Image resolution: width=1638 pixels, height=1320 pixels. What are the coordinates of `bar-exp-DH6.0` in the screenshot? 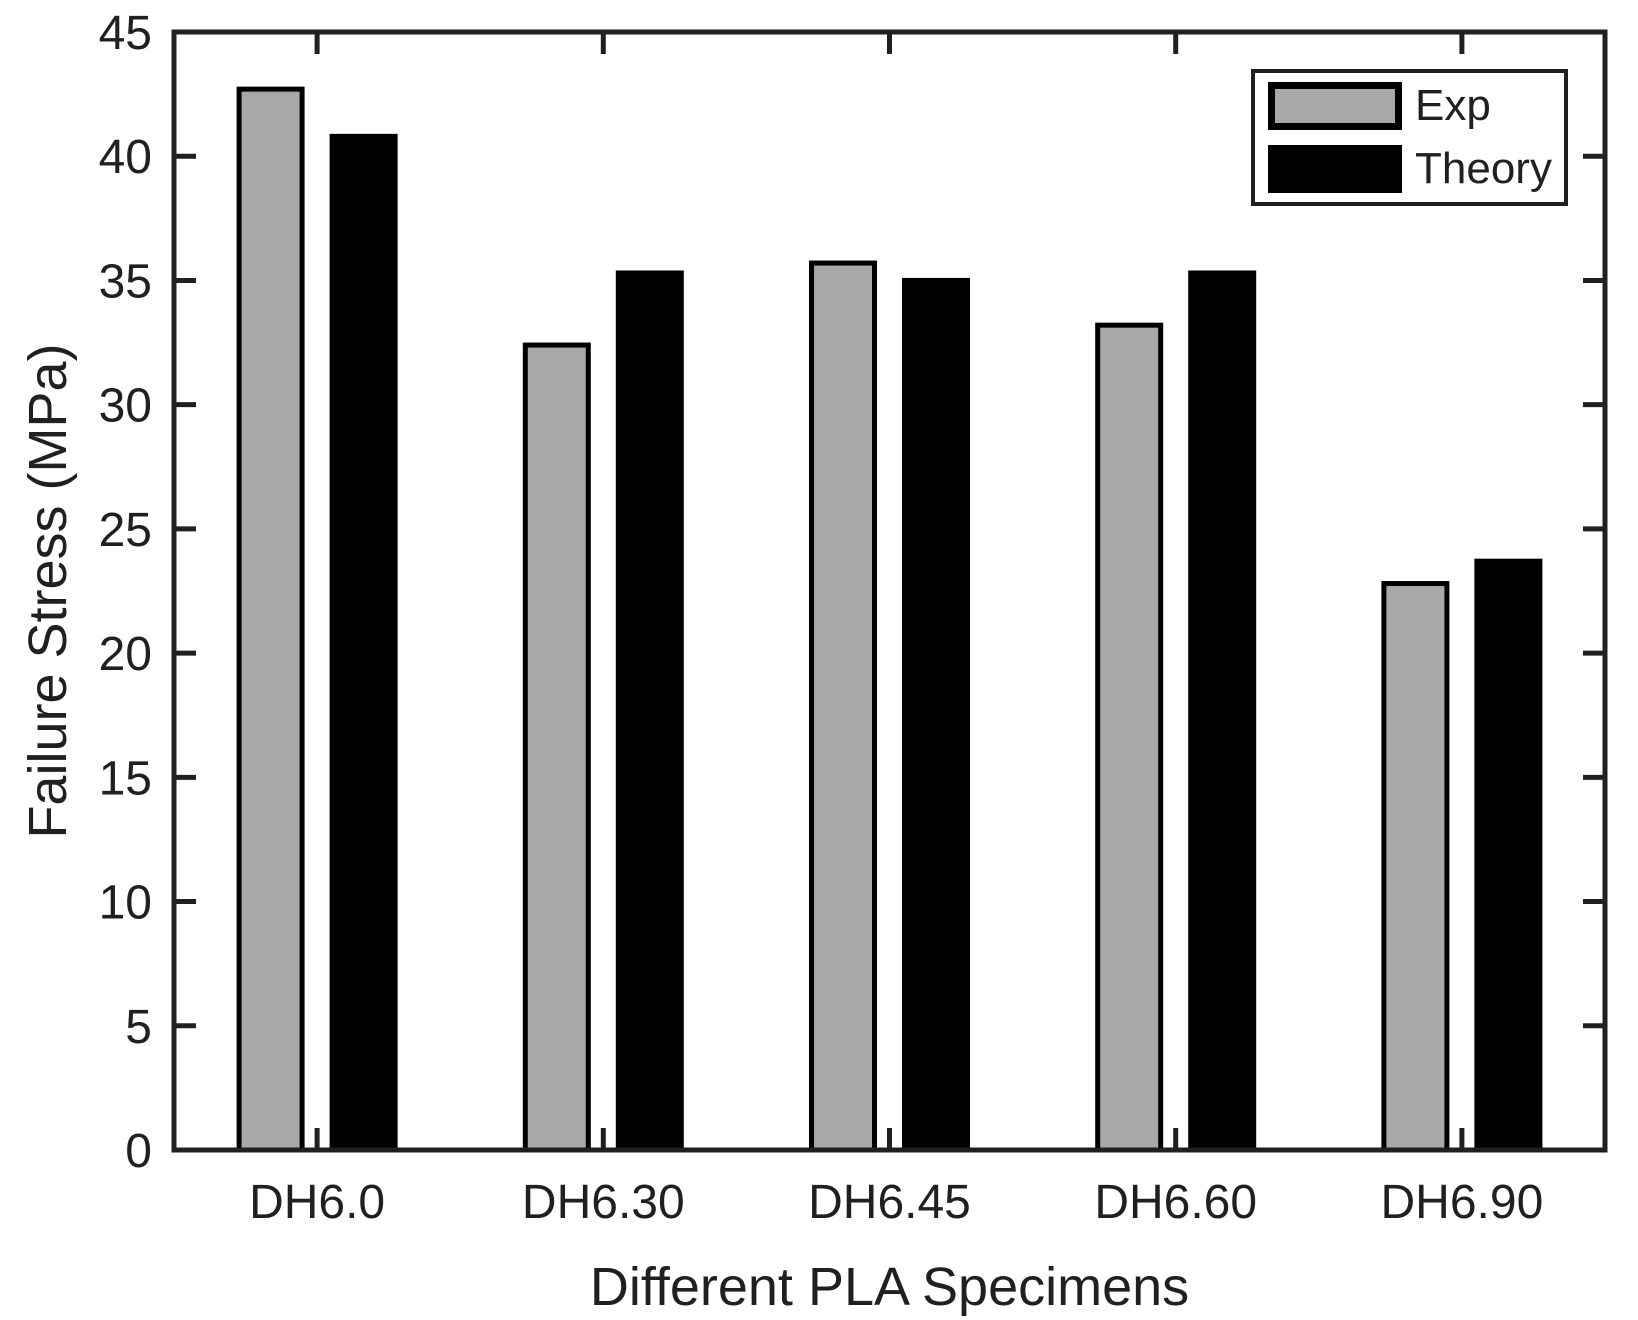 It's located at (270, 619).